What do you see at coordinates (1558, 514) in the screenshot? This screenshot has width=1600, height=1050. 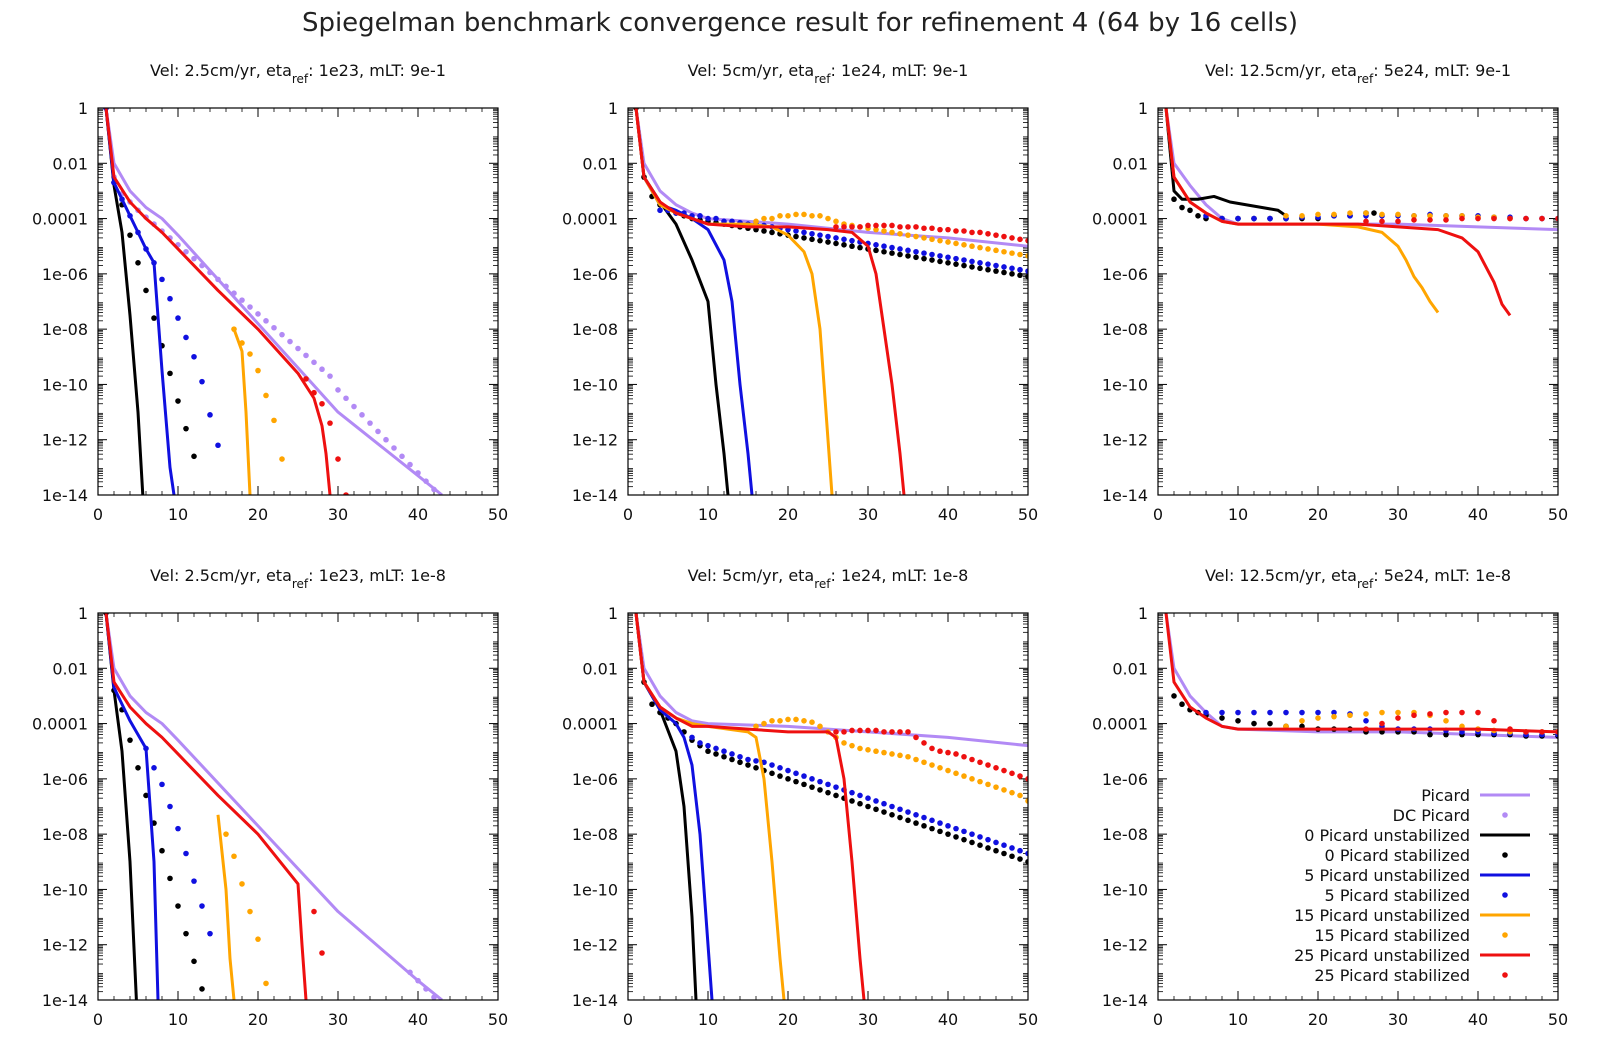 I see `x-tick-label: 50` at bounding box center [1558, 514].